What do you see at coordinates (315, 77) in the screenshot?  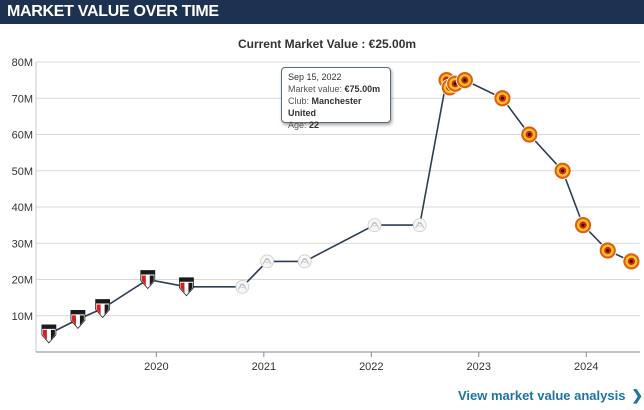 I see `tooltip-date: Sep 15, 2022` at bounding box center [315, 77].